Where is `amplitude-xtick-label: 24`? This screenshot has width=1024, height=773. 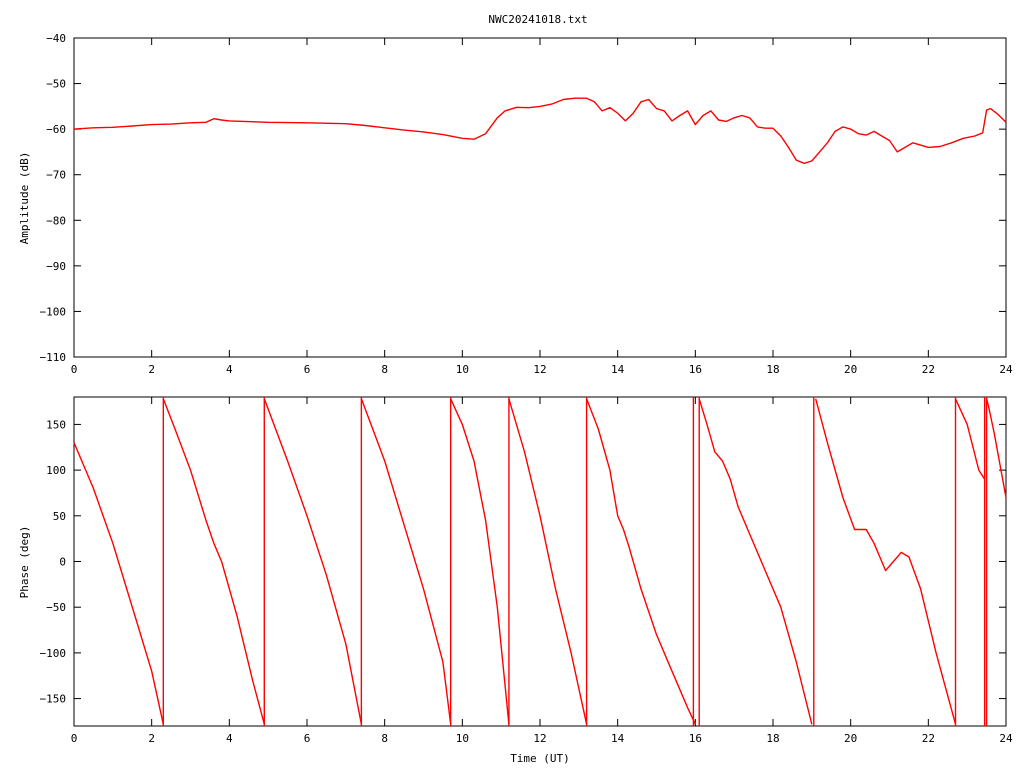
amplitude-xtick-label: 24 is located at coordinates (1006, 369).